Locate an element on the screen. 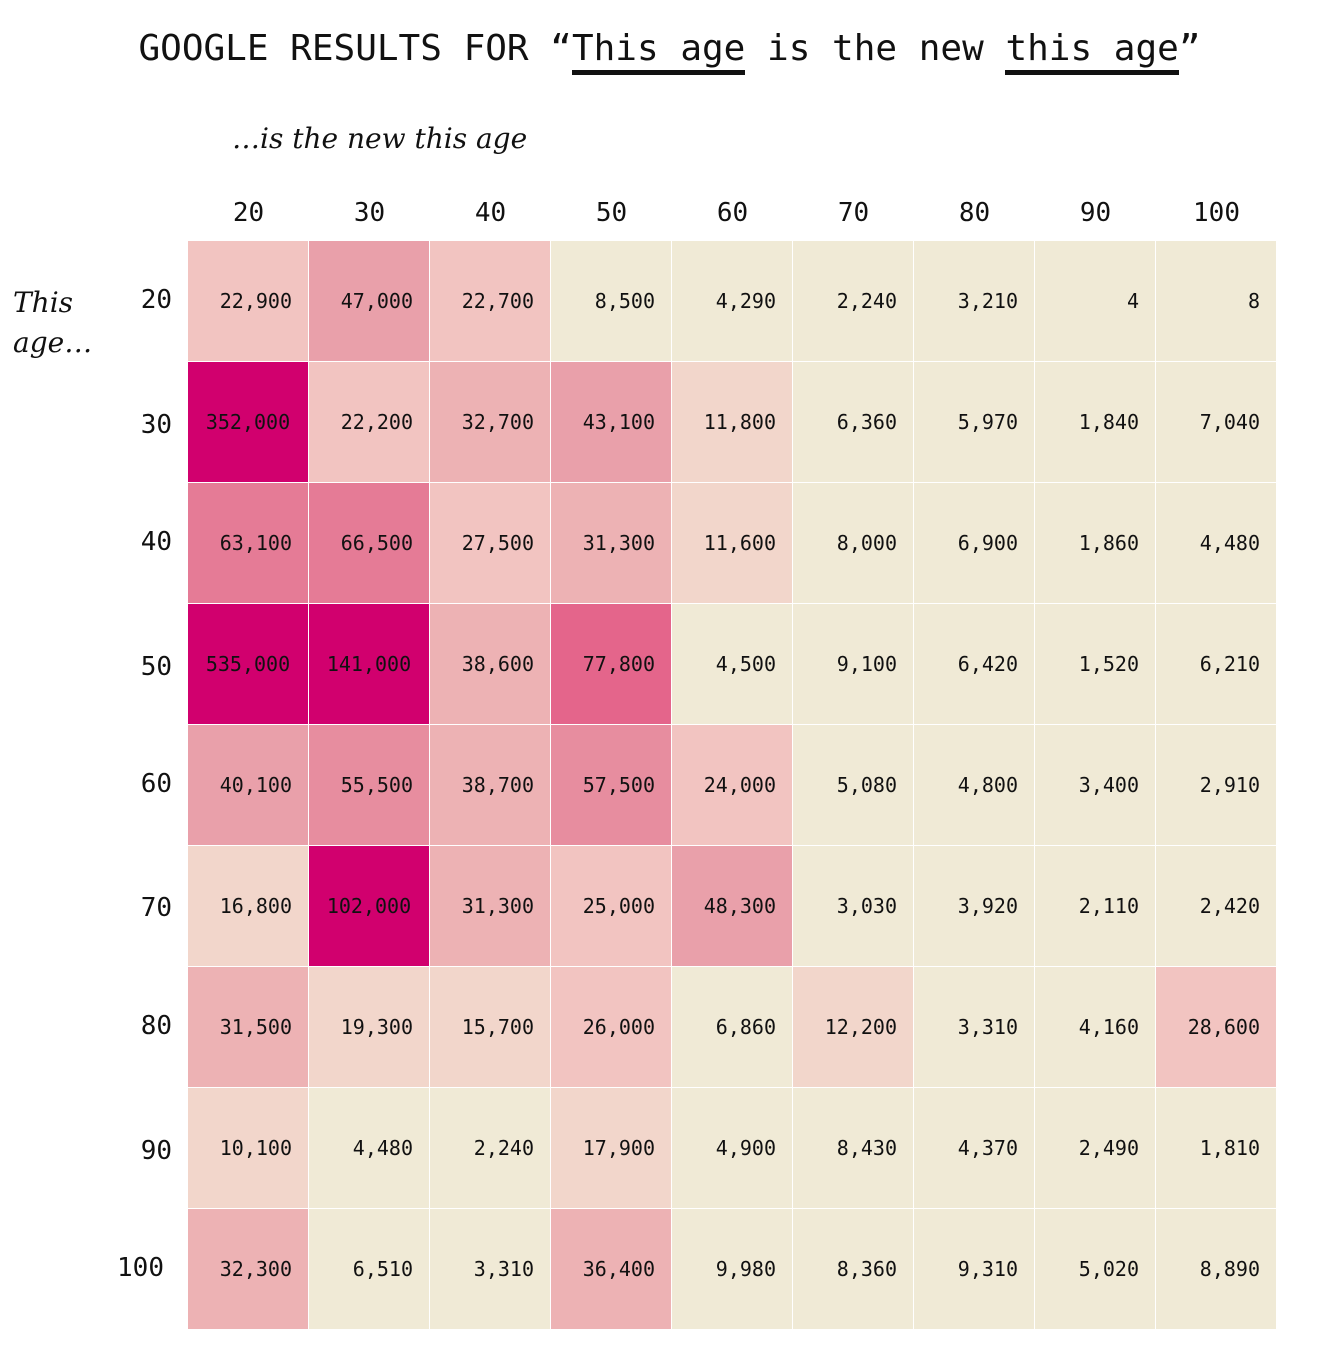 The height and width of the screenshot is (1350, 1339). heatmap-cell-label: 3,030 is located at coordinates (866, 906).